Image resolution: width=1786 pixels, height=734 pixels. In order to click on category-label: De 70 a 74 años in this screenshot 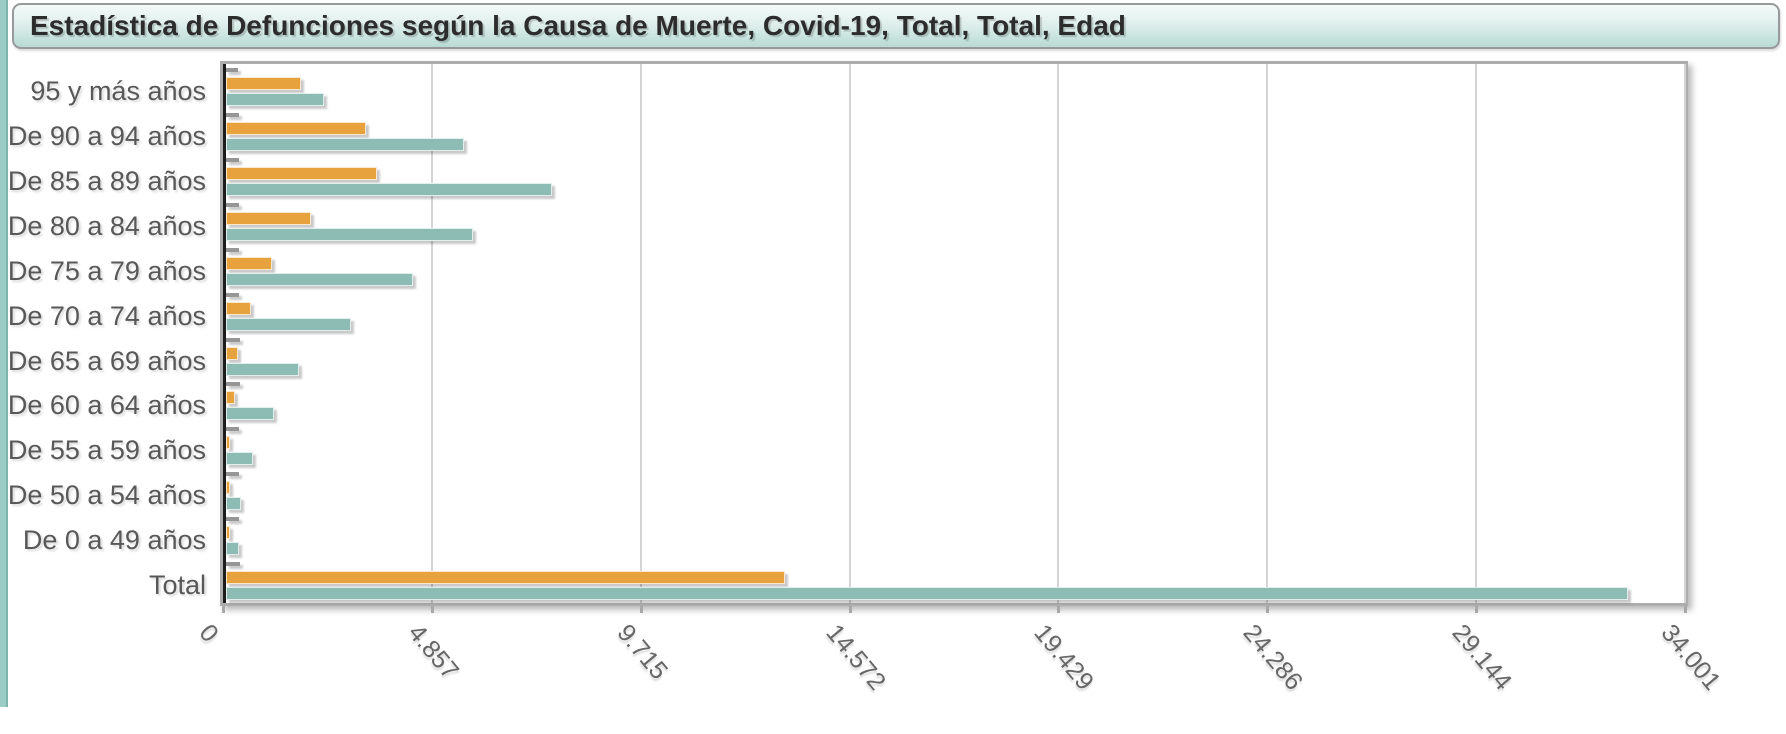, I will do `click(106, 315)`.